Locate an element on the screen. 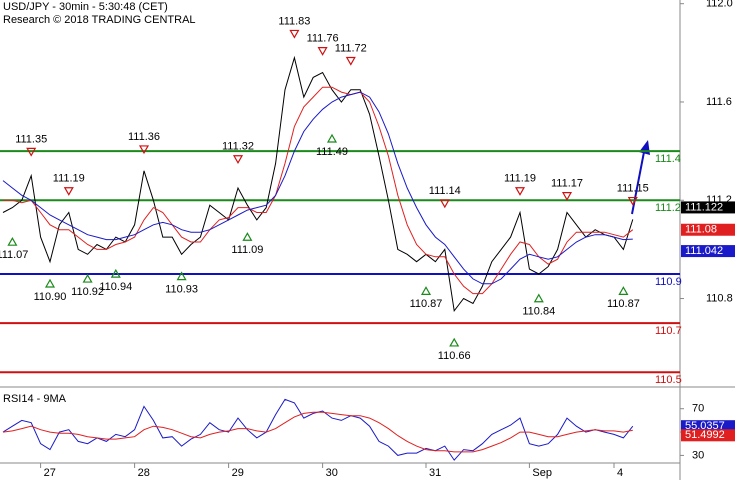 Image resolution: width=735 pixels, height=480 pixels. y-tick-label: 111.6 is located at coordinates (719, 102).